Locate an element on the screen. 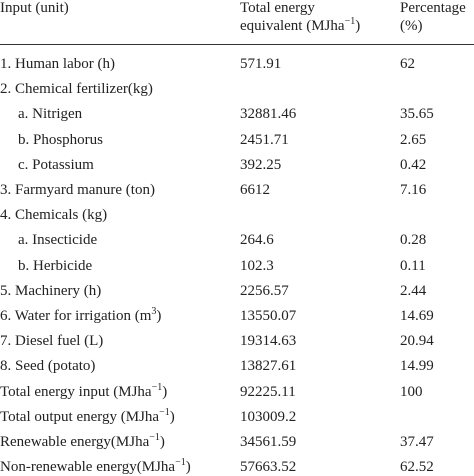  header-cell: Total energy is located at coordinates (277, 8).